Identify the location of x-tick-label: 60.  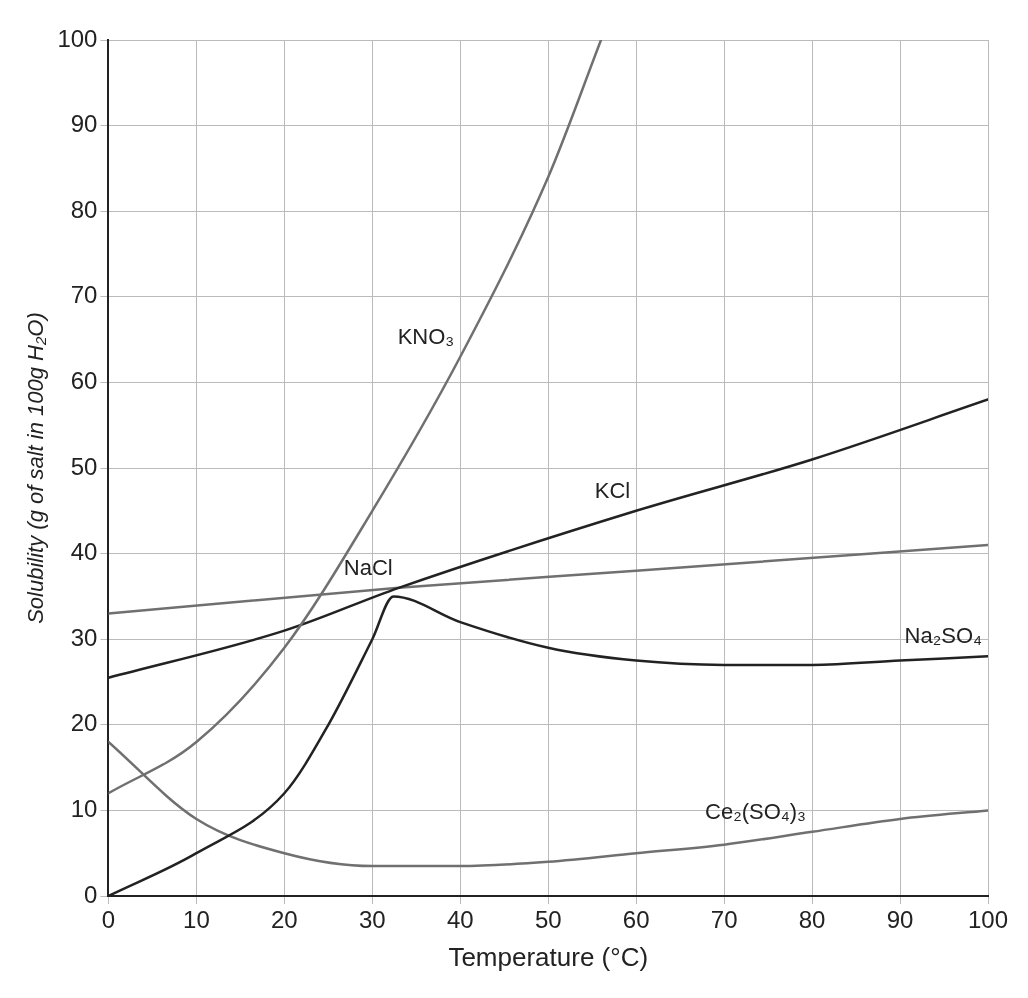
(636, 920).